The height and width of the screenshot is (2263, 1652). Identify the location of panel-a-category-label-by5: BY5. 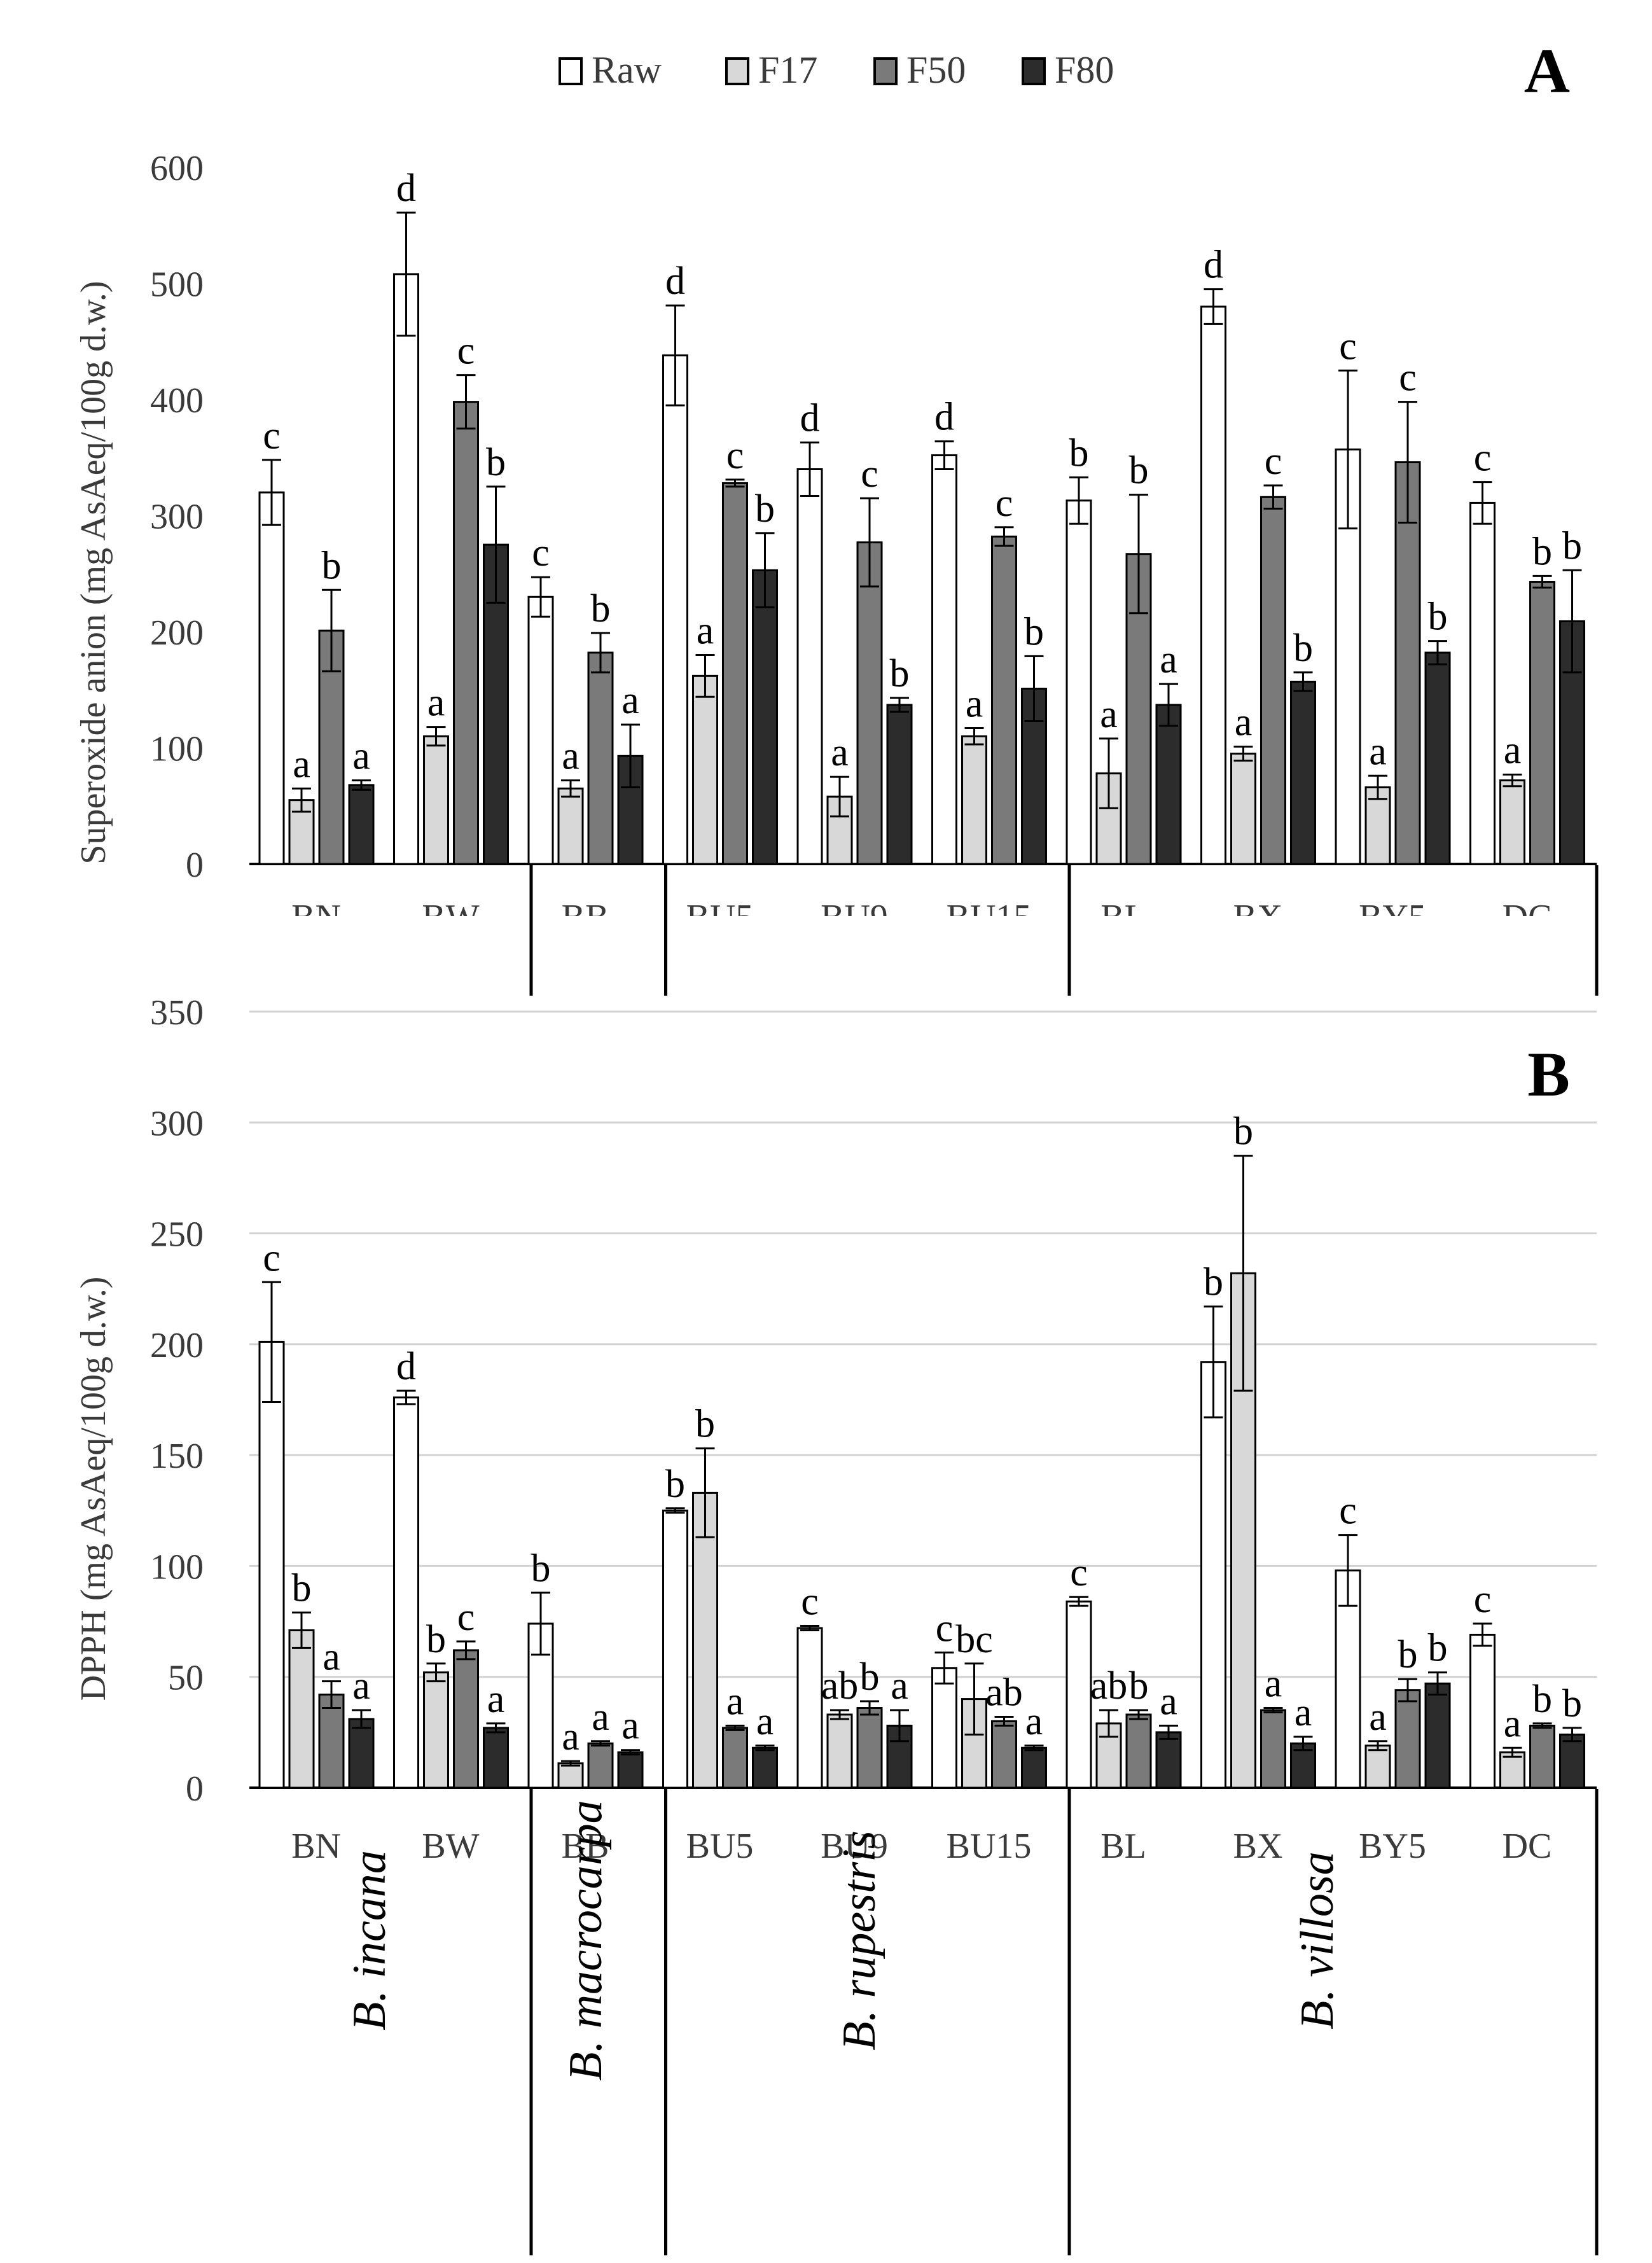
(1392, 917).